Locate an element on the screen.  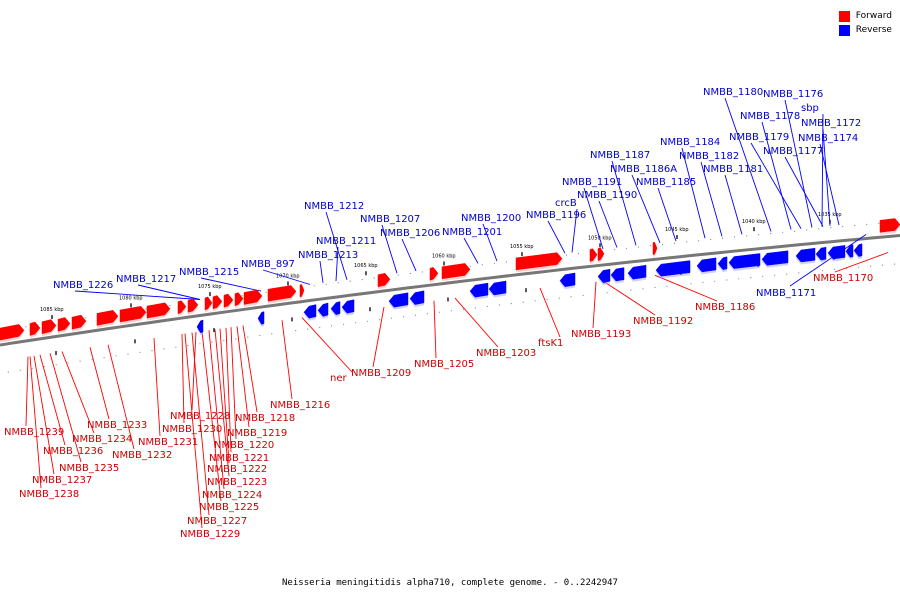
forward-gene-label: NMBB_1170 is located at coordinates (843, 278).